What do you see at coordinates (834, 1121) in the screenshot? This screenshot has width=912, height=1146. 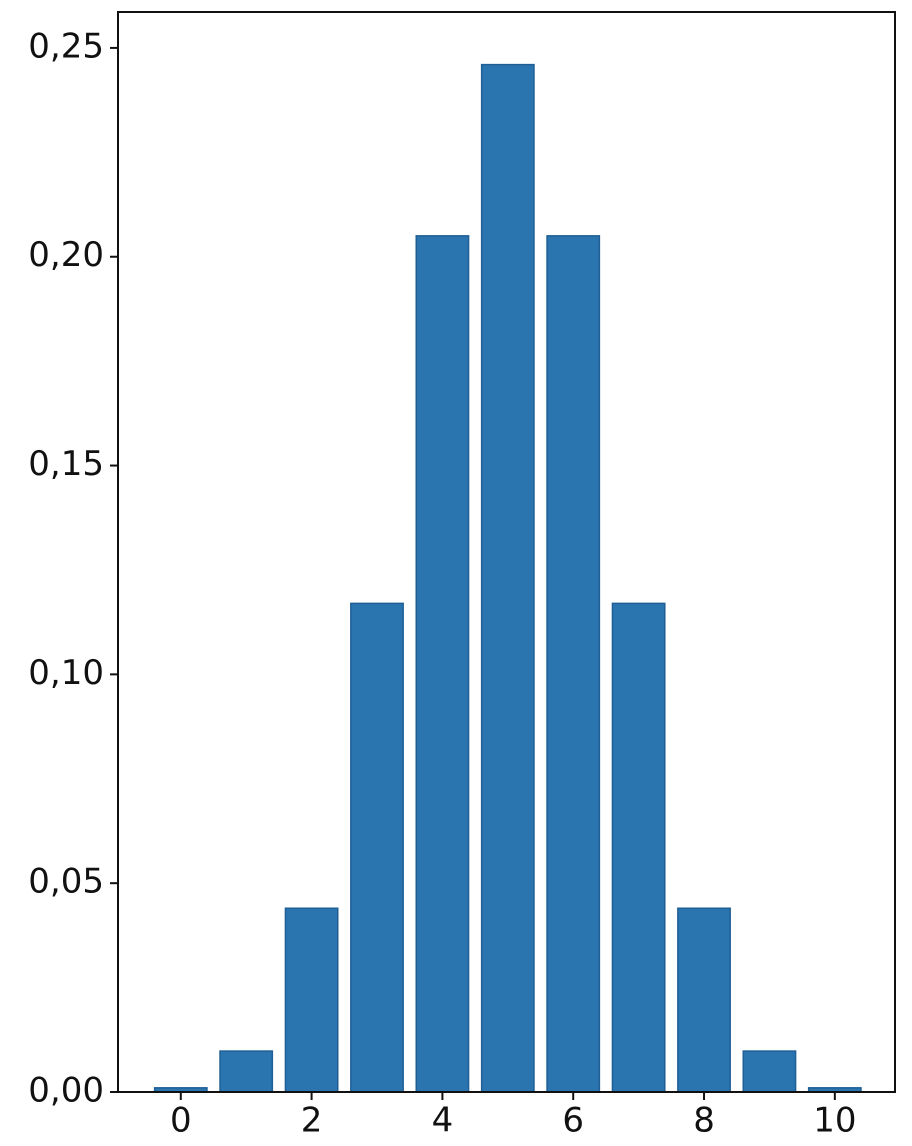 I see `x-tick-label: 10` at bounding box center [834, 1121].